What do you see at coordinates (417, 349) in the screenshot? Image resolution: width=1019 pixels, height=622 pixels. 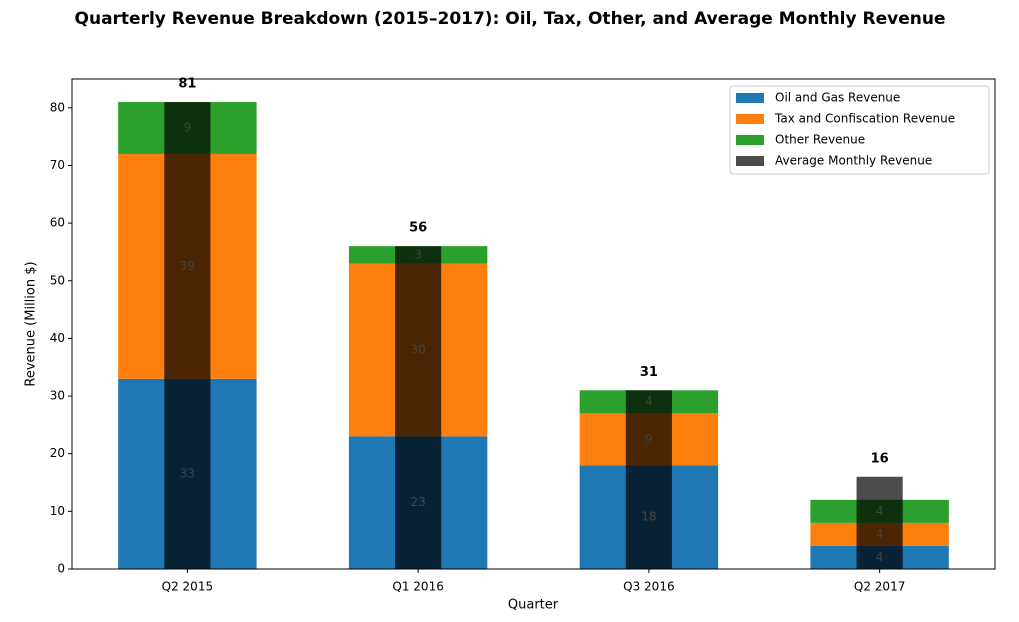 I see `segment-label: 30` at bounding box center [417, 349].